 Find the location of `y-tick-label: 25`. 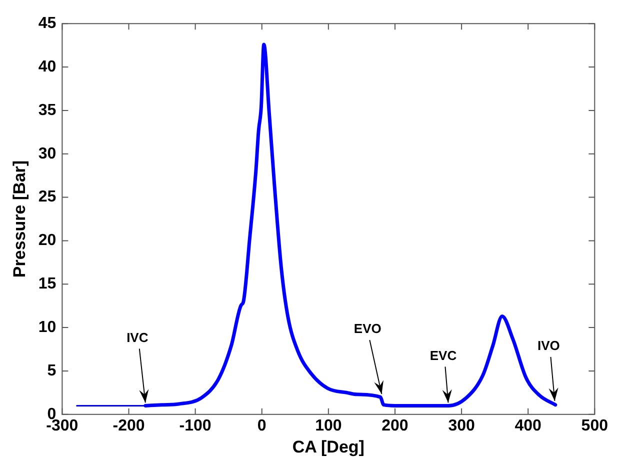

y-tick-label: 25 is located at coordinates (47, 197).